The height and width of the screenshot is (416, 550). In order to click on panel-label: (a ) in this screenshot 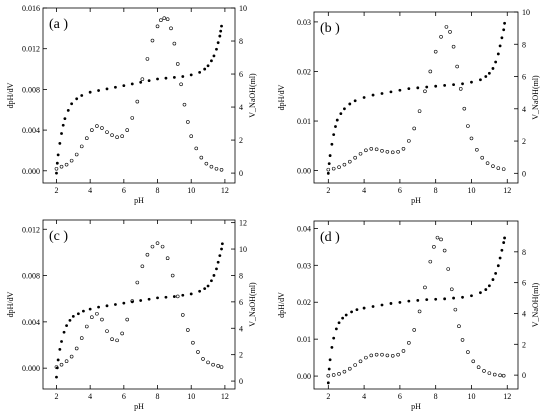, I will do `click(58, 24)`.